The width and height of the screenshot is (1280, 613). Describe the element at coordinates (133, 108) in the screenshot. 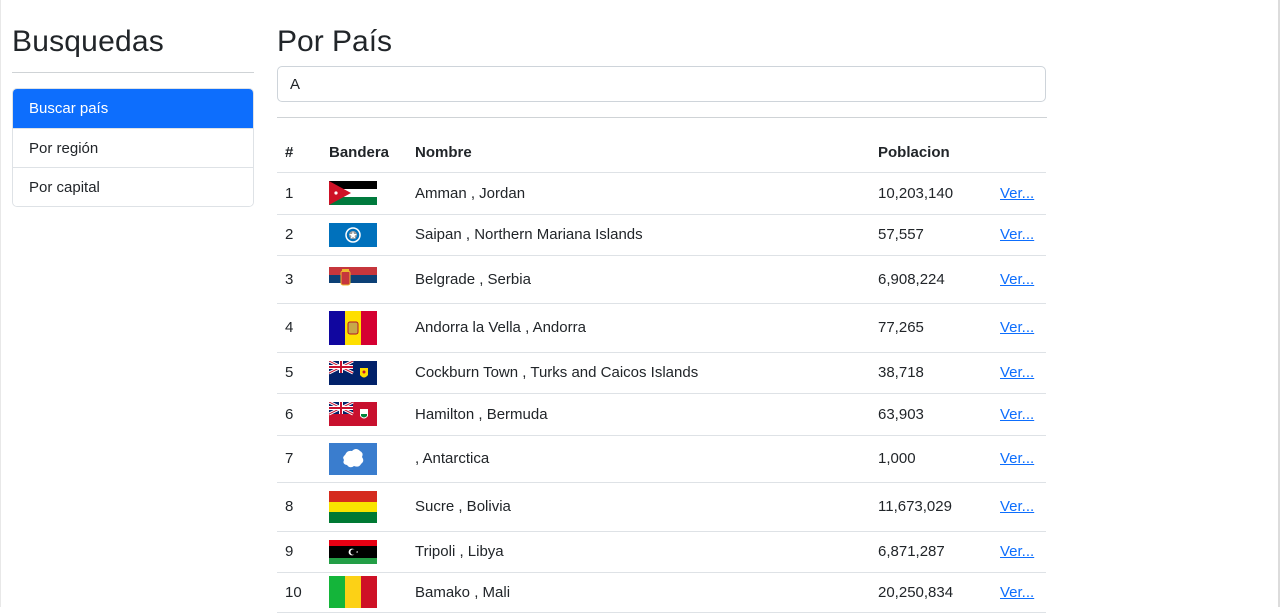

I see `sidebar-item-buscar-pais: Buscar país` at that location.